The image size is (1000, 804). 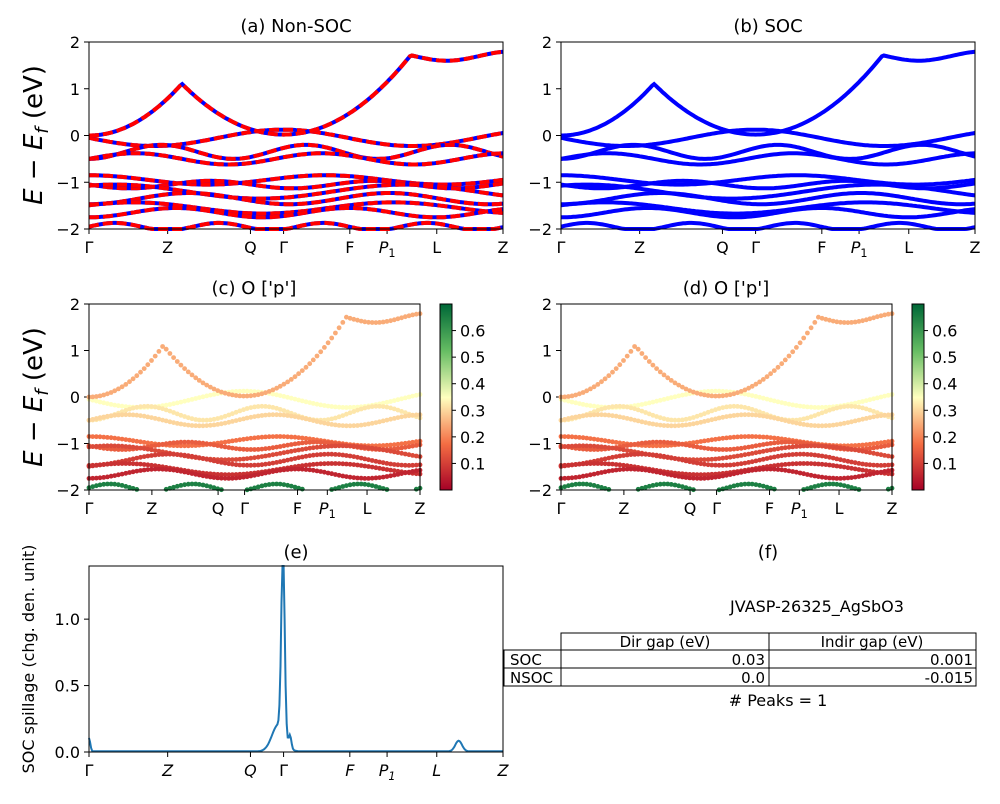 I want to click on panel-b-frame, so click(x=768, y=135).